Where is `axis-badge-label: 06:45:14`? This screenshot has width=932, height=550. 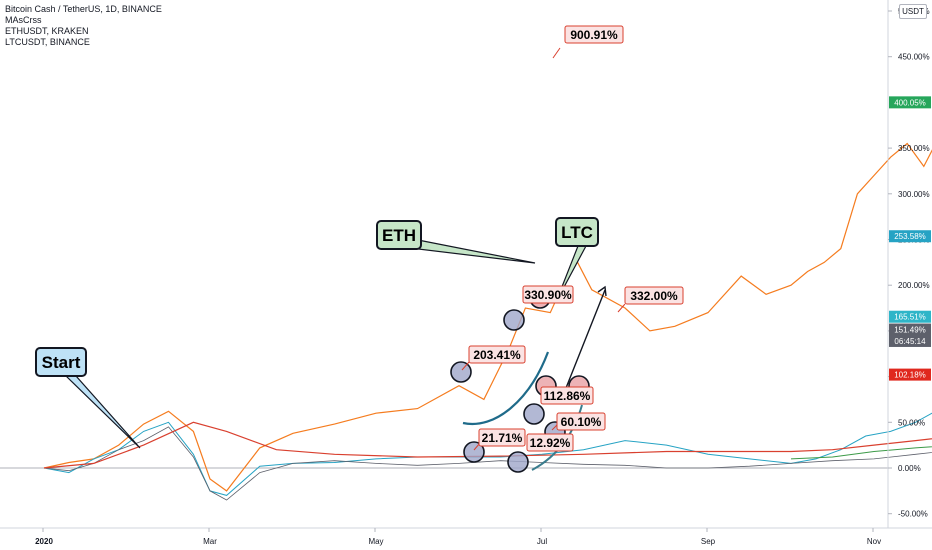 axis-badge-label: 06:45:14 is located at coordinates (910, 341).